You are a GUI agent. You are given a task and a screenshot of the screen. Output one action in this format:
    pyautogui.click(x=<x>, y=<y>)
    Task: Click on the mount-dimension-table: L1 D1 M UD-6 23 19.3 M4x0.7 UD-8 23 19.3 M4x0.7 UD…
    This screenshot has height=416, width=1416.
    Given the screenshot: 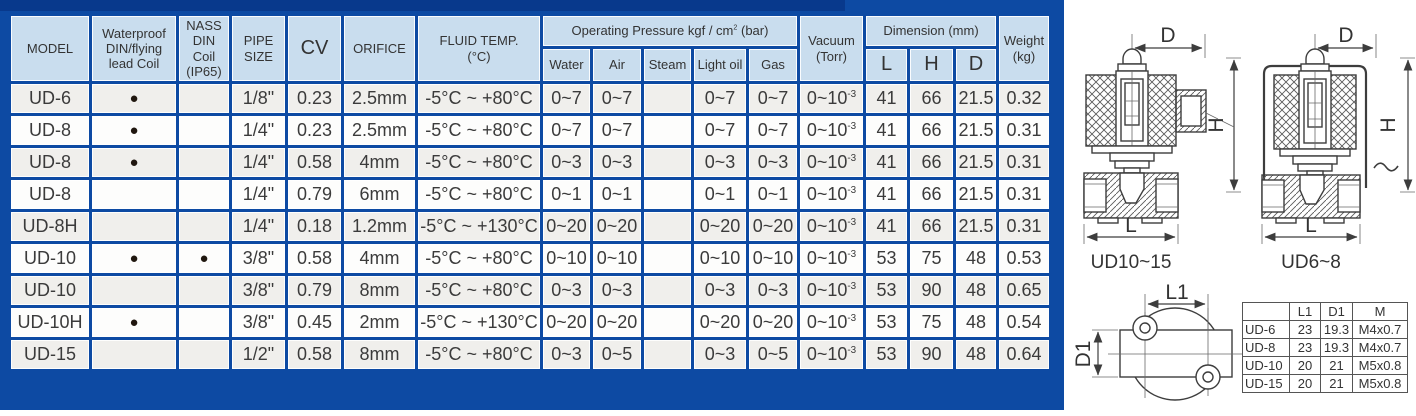 What is the action you would take?
    pyautogui.click(x=1325, y=347)
    